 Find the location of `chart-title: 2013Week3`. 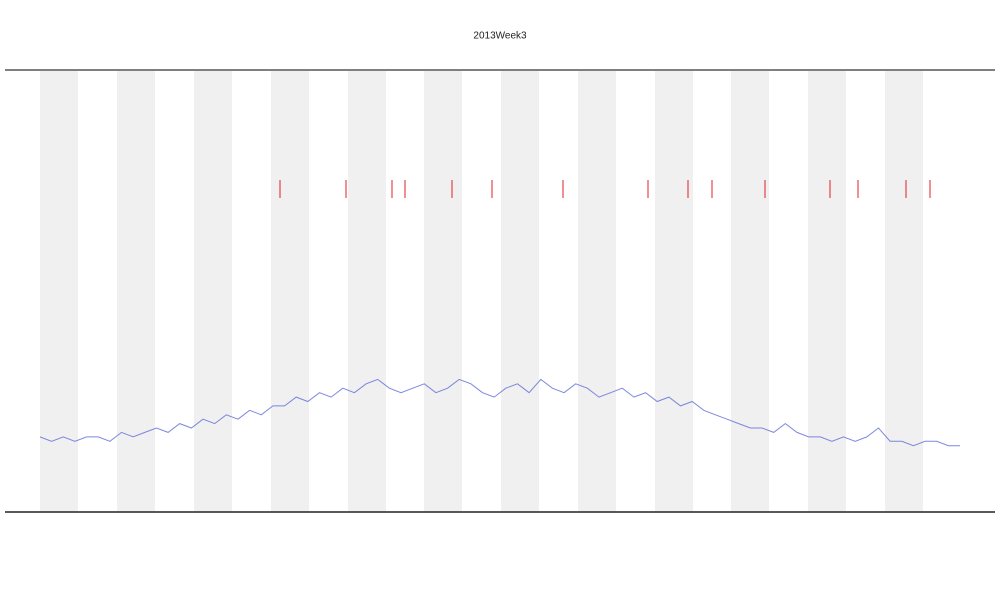

chart-title: 2013Week3 is located at coordinates (500, 36).